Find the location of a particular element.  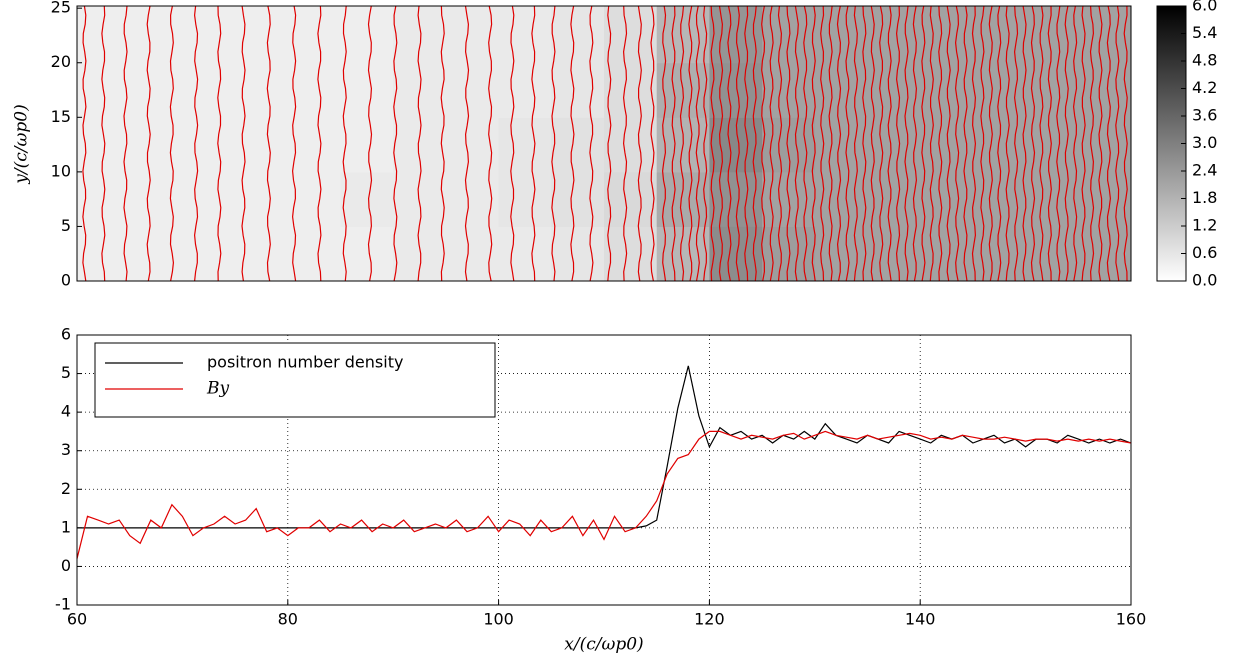

y-tick-label: 0 is located at coordinates (66, 280).